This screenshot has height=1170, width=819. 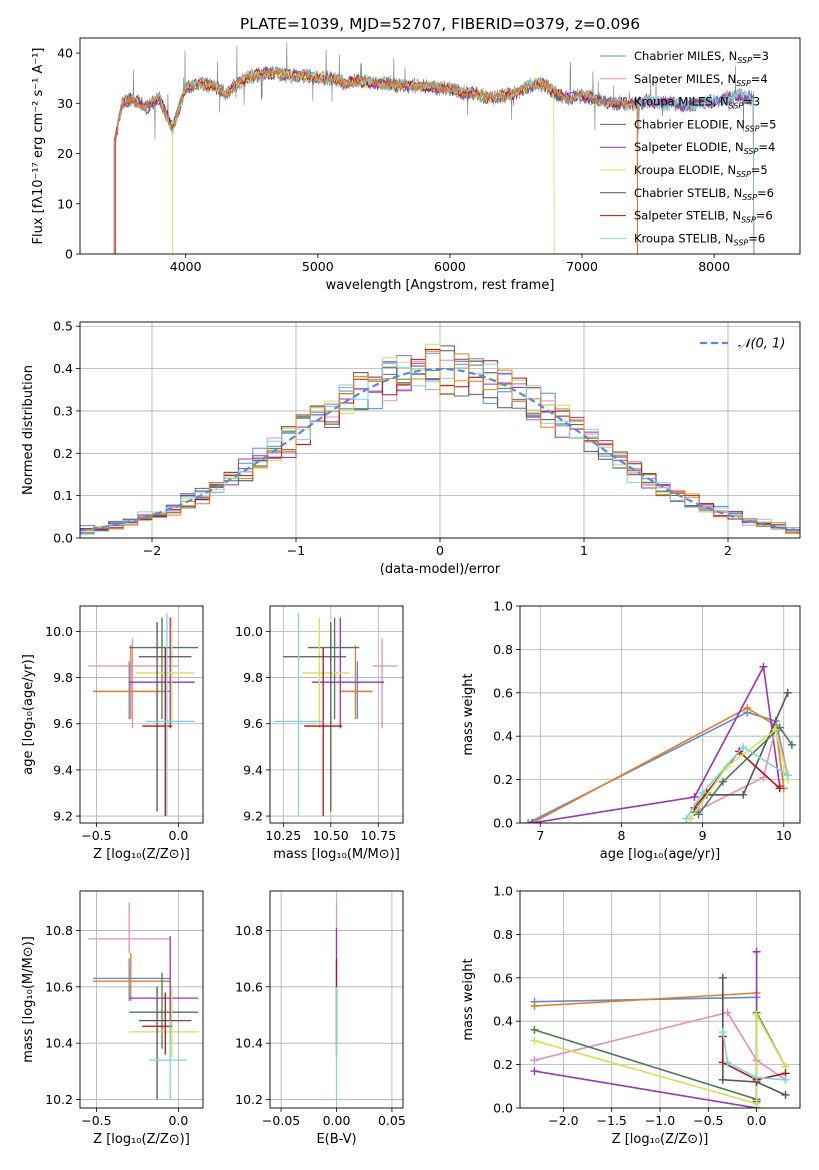 What do you see at coordinates (63, 538) in the screenshot?
I see `y-tick-label: 0.0` at bounding box center [63, 538].